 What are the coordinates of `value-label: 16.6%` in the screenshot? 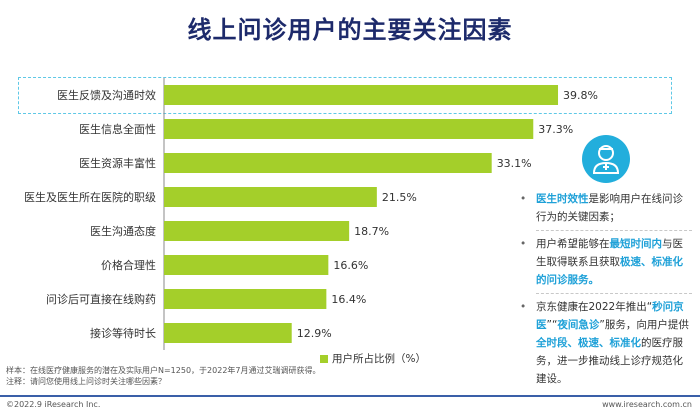 It's located at (350, 265).